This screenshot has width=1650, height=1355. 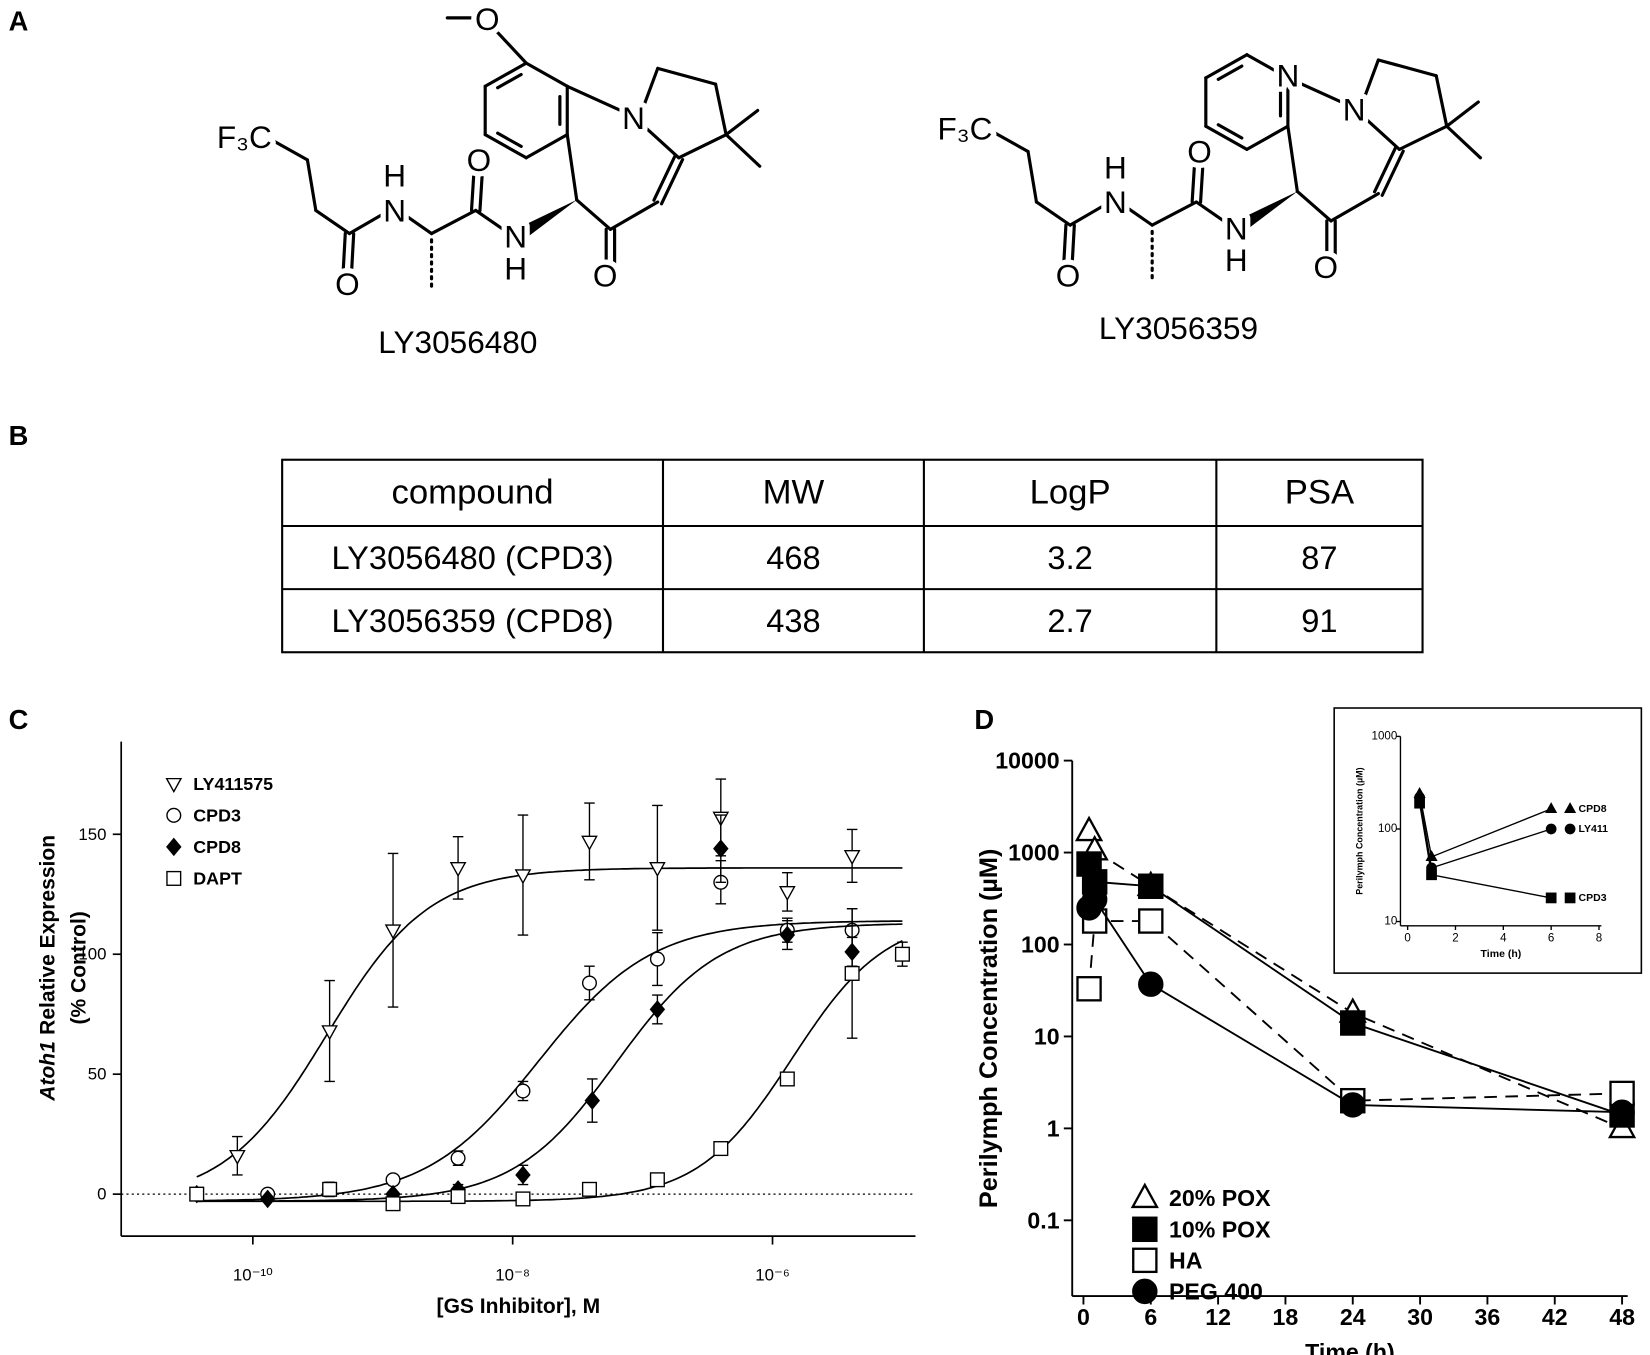 I want to click on x-tick-label: 24, so click(x=1353, y=1317).